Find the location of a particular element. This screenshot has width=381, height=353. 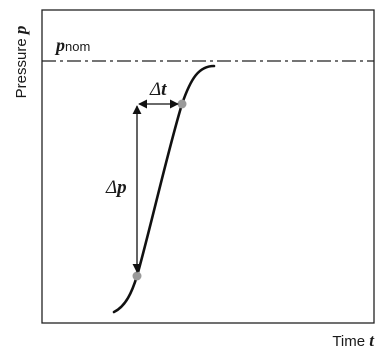

nominal-pressure-symbol: p is located at coordinates (59, 45).